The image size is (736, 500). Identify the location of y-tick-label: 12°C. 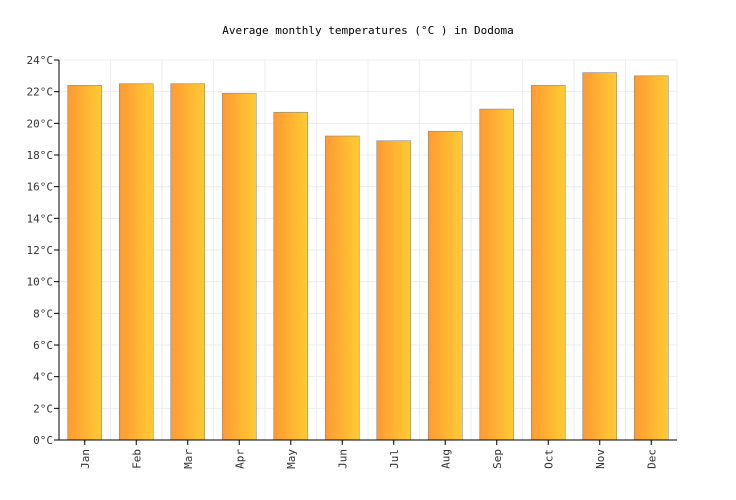
(40, 250).